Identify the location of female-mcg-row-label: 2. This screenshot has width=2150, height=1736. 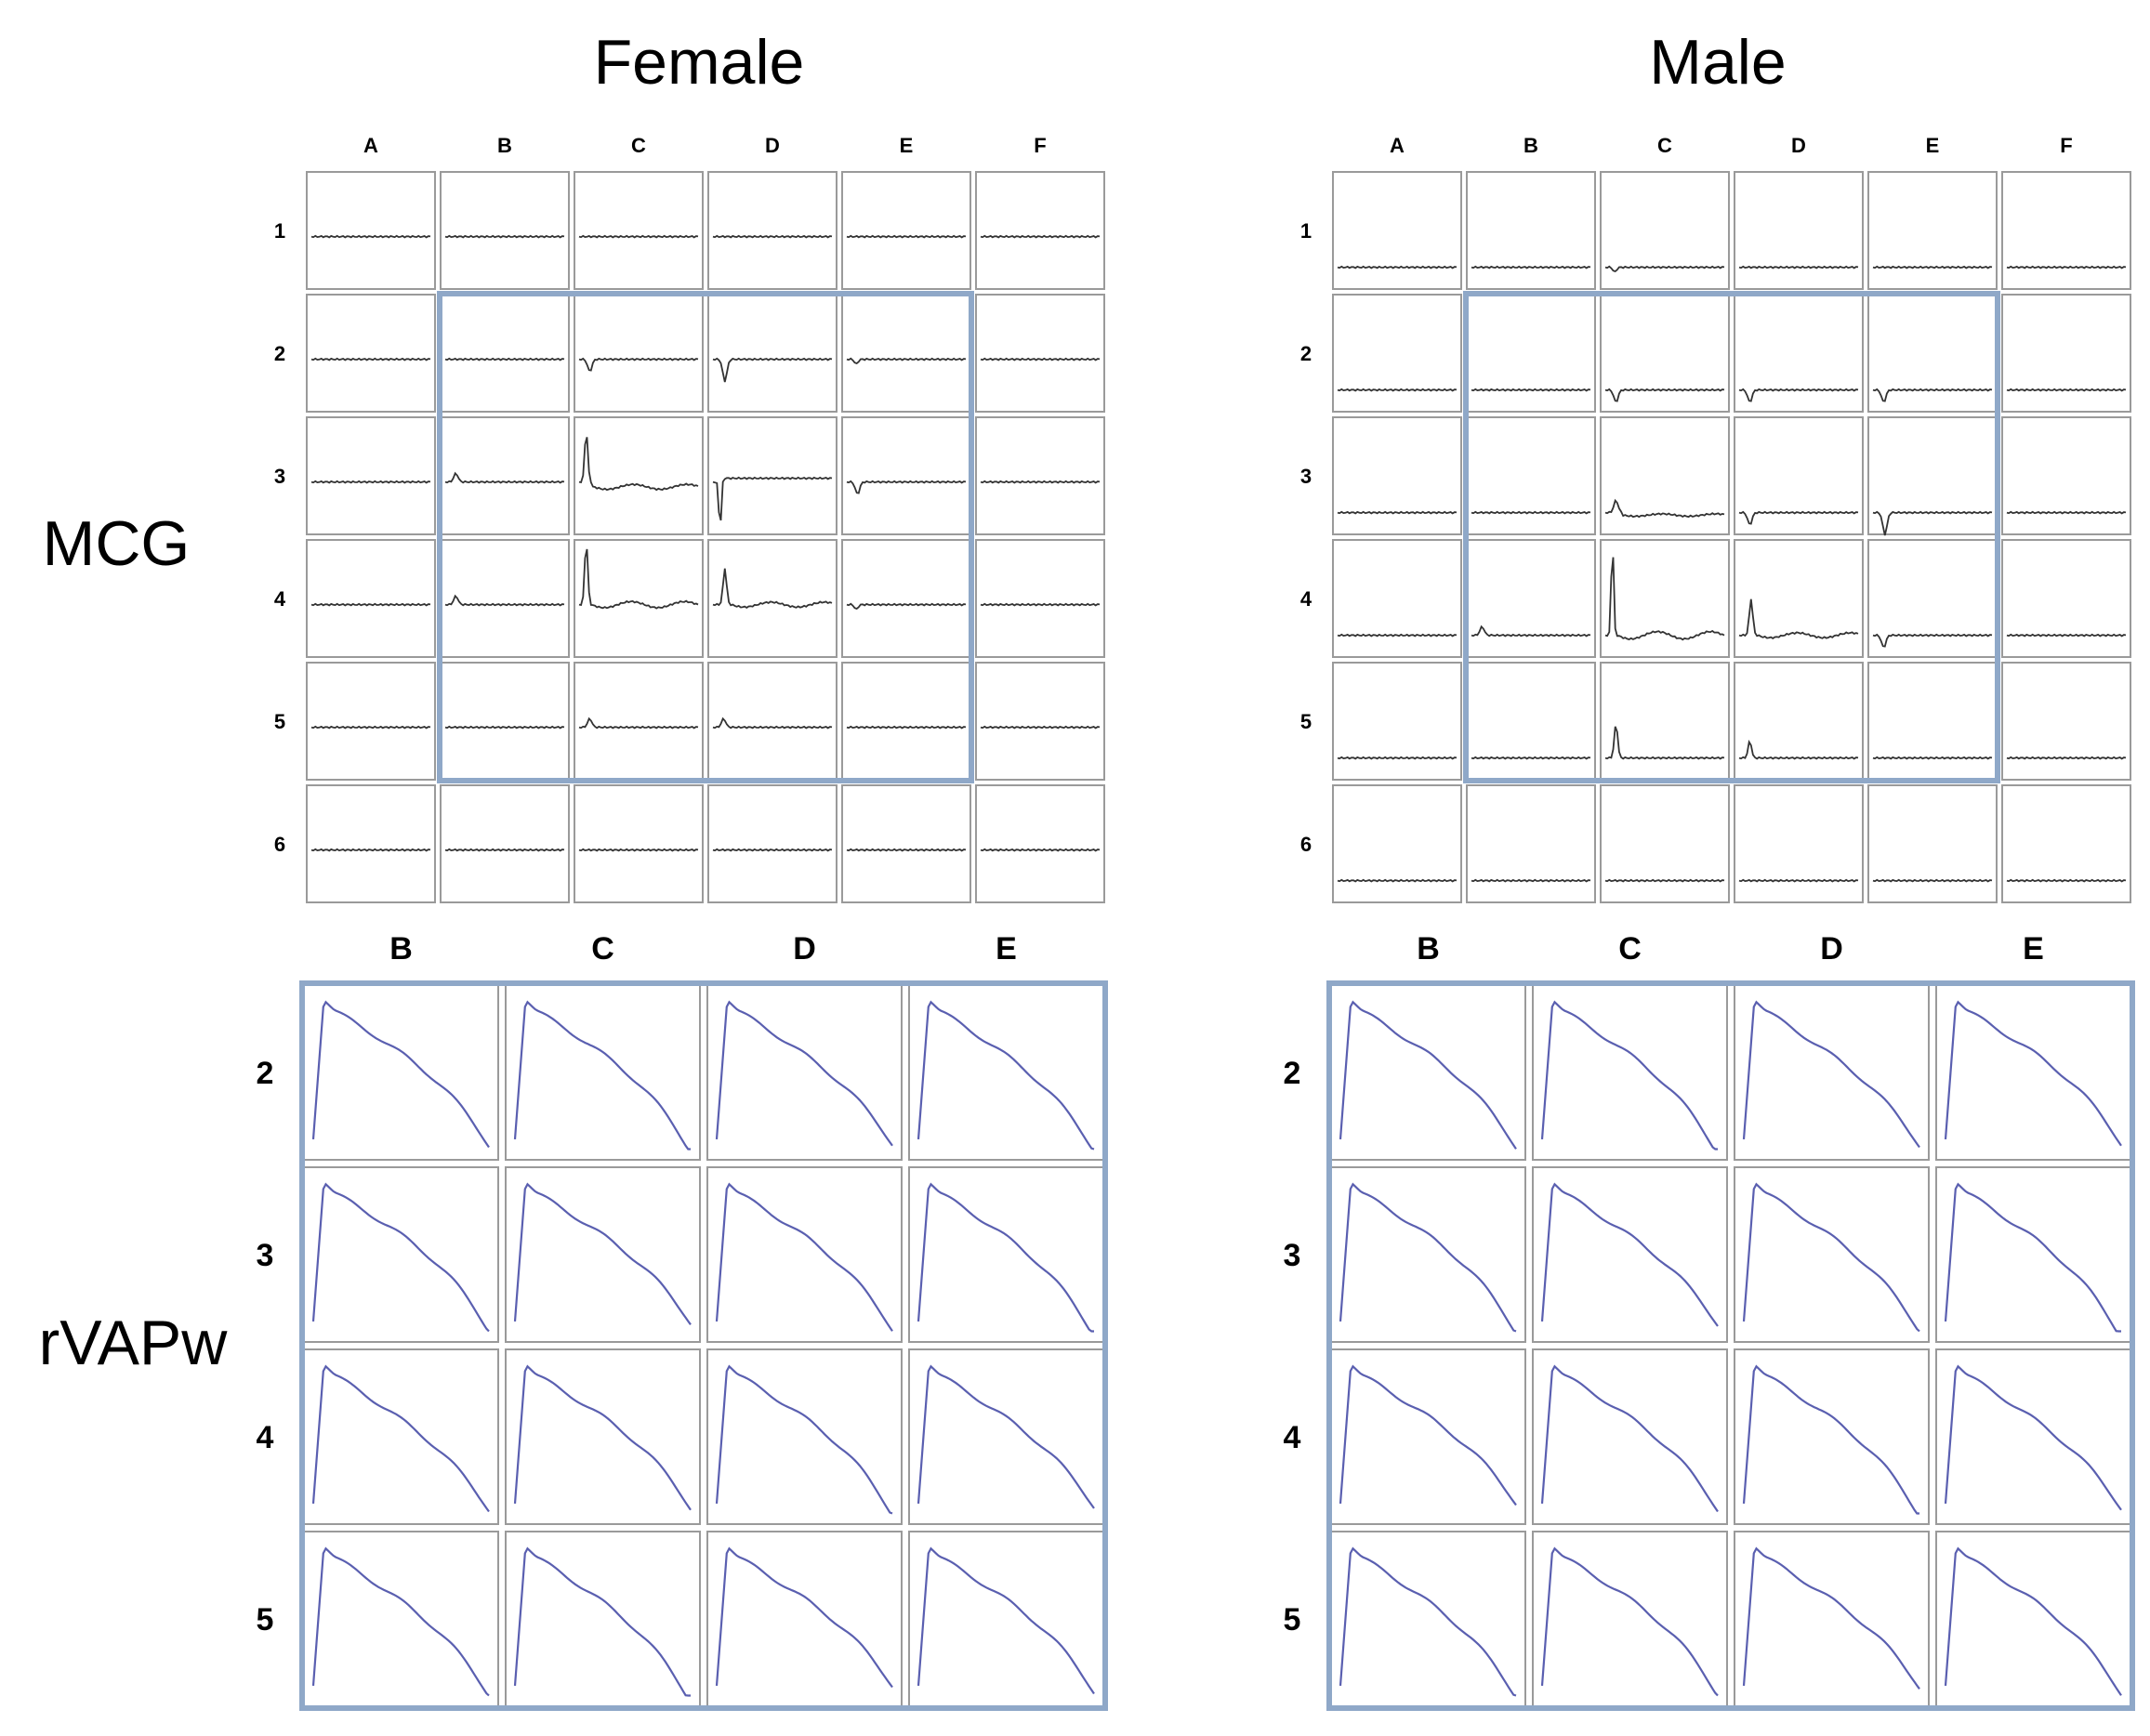
(279, 353).